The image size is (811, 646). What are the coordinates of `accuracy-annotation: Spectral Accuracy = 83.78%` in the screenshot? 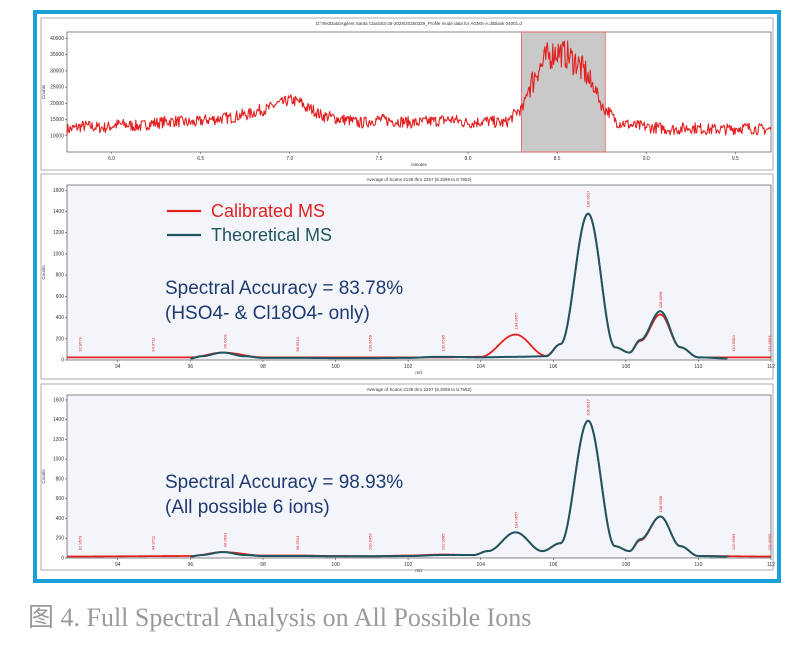 It's located at (284, 288).